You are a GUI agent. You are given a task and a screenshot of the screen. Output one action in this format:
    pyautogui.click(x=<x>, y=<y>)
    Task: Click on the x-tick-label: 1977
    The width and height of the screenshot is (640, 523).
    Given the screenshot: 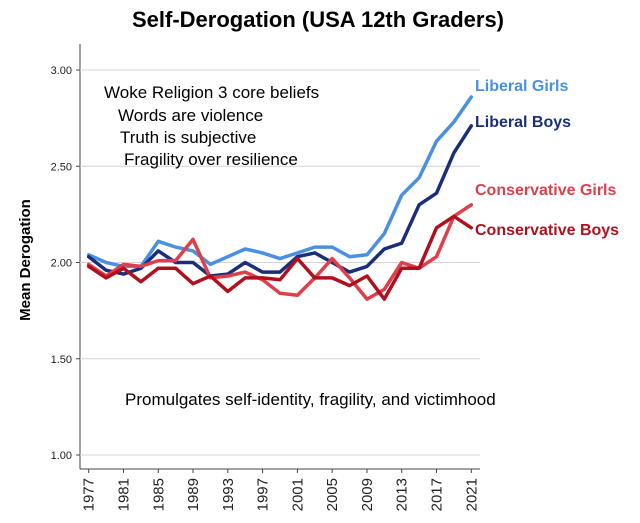 What is the action you would take?
    pyautogui.click(x=89, y=494)
    